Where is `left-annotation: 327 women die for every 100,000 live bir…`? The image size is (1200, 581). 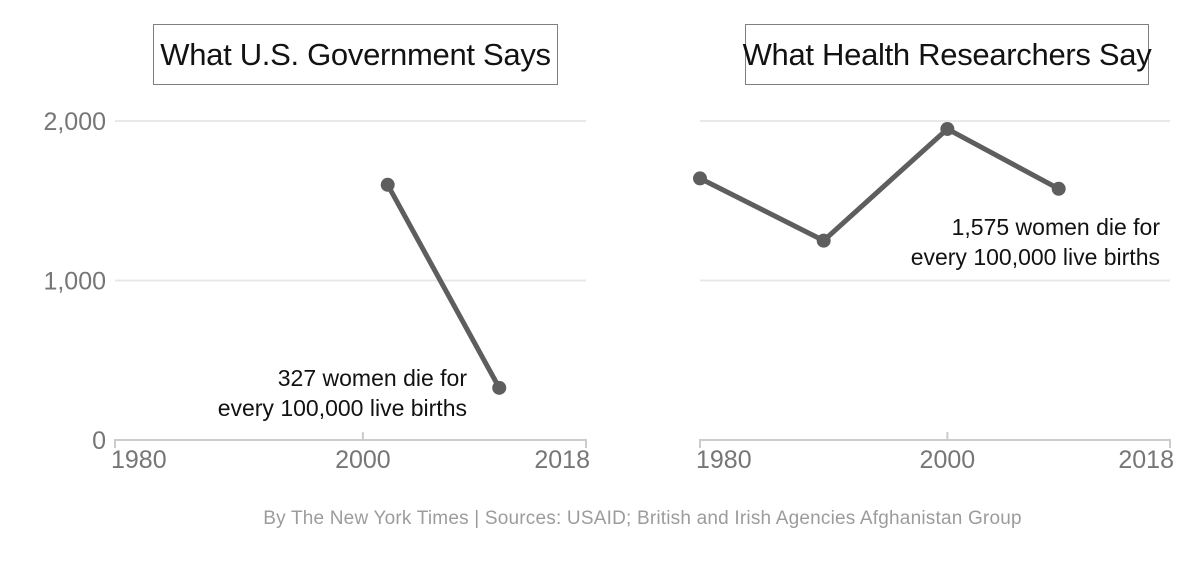 left-annotation: 327 women die for every 100,000 live bir… is located at coordinates (342, 393).